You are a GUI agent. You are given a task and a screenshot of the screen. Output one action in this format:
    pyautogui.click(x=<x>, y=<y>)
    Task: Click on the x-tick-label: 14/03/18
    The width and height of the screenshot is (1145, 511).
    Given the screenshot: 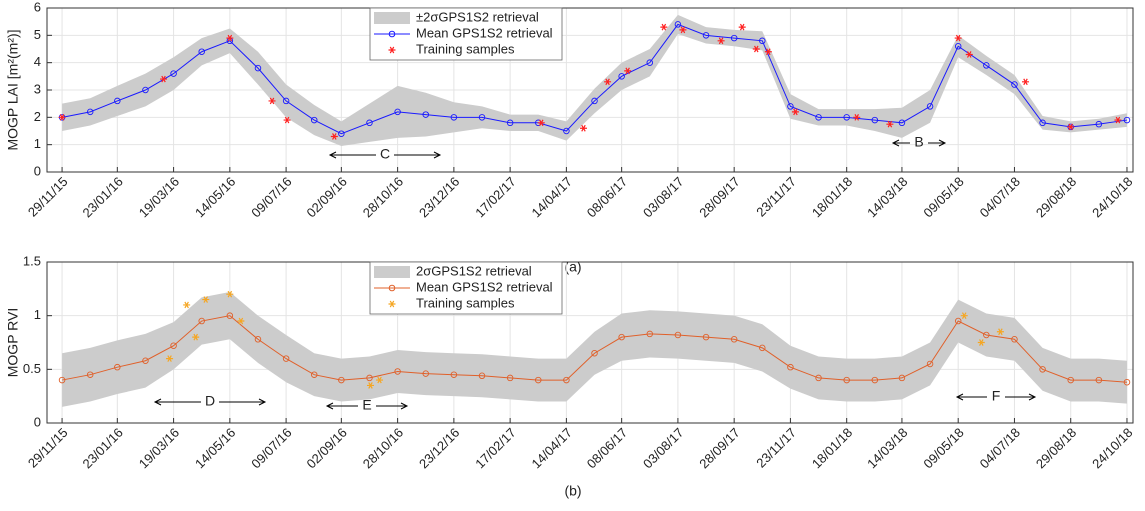 What is the action you would take?
    pyautogui.click(x=887, y=197)
    